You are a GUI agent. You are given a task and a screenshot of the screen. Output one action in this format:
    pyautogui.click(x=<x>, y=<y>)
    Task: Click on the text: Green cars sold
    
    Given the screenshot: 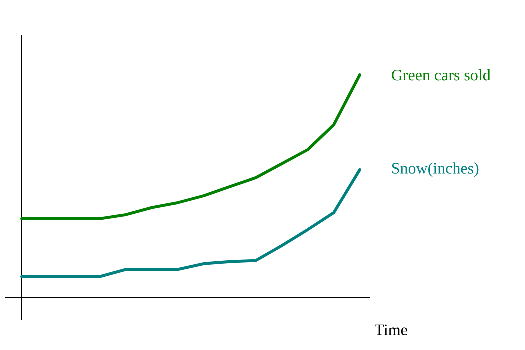 What is the action you would take?
    pyautogui.click(x=441, y=75)
    